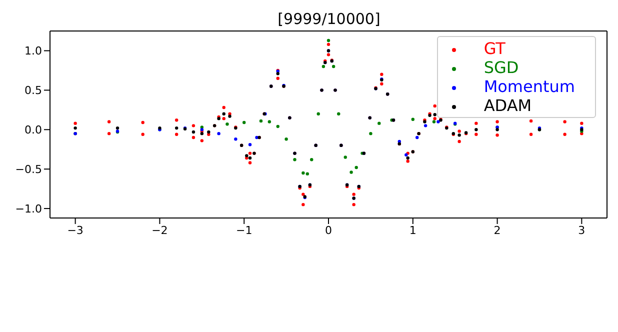 The width and height of the screenshot is (618, 332). I want to click on legend-label: ADAM, so click(508, 105).